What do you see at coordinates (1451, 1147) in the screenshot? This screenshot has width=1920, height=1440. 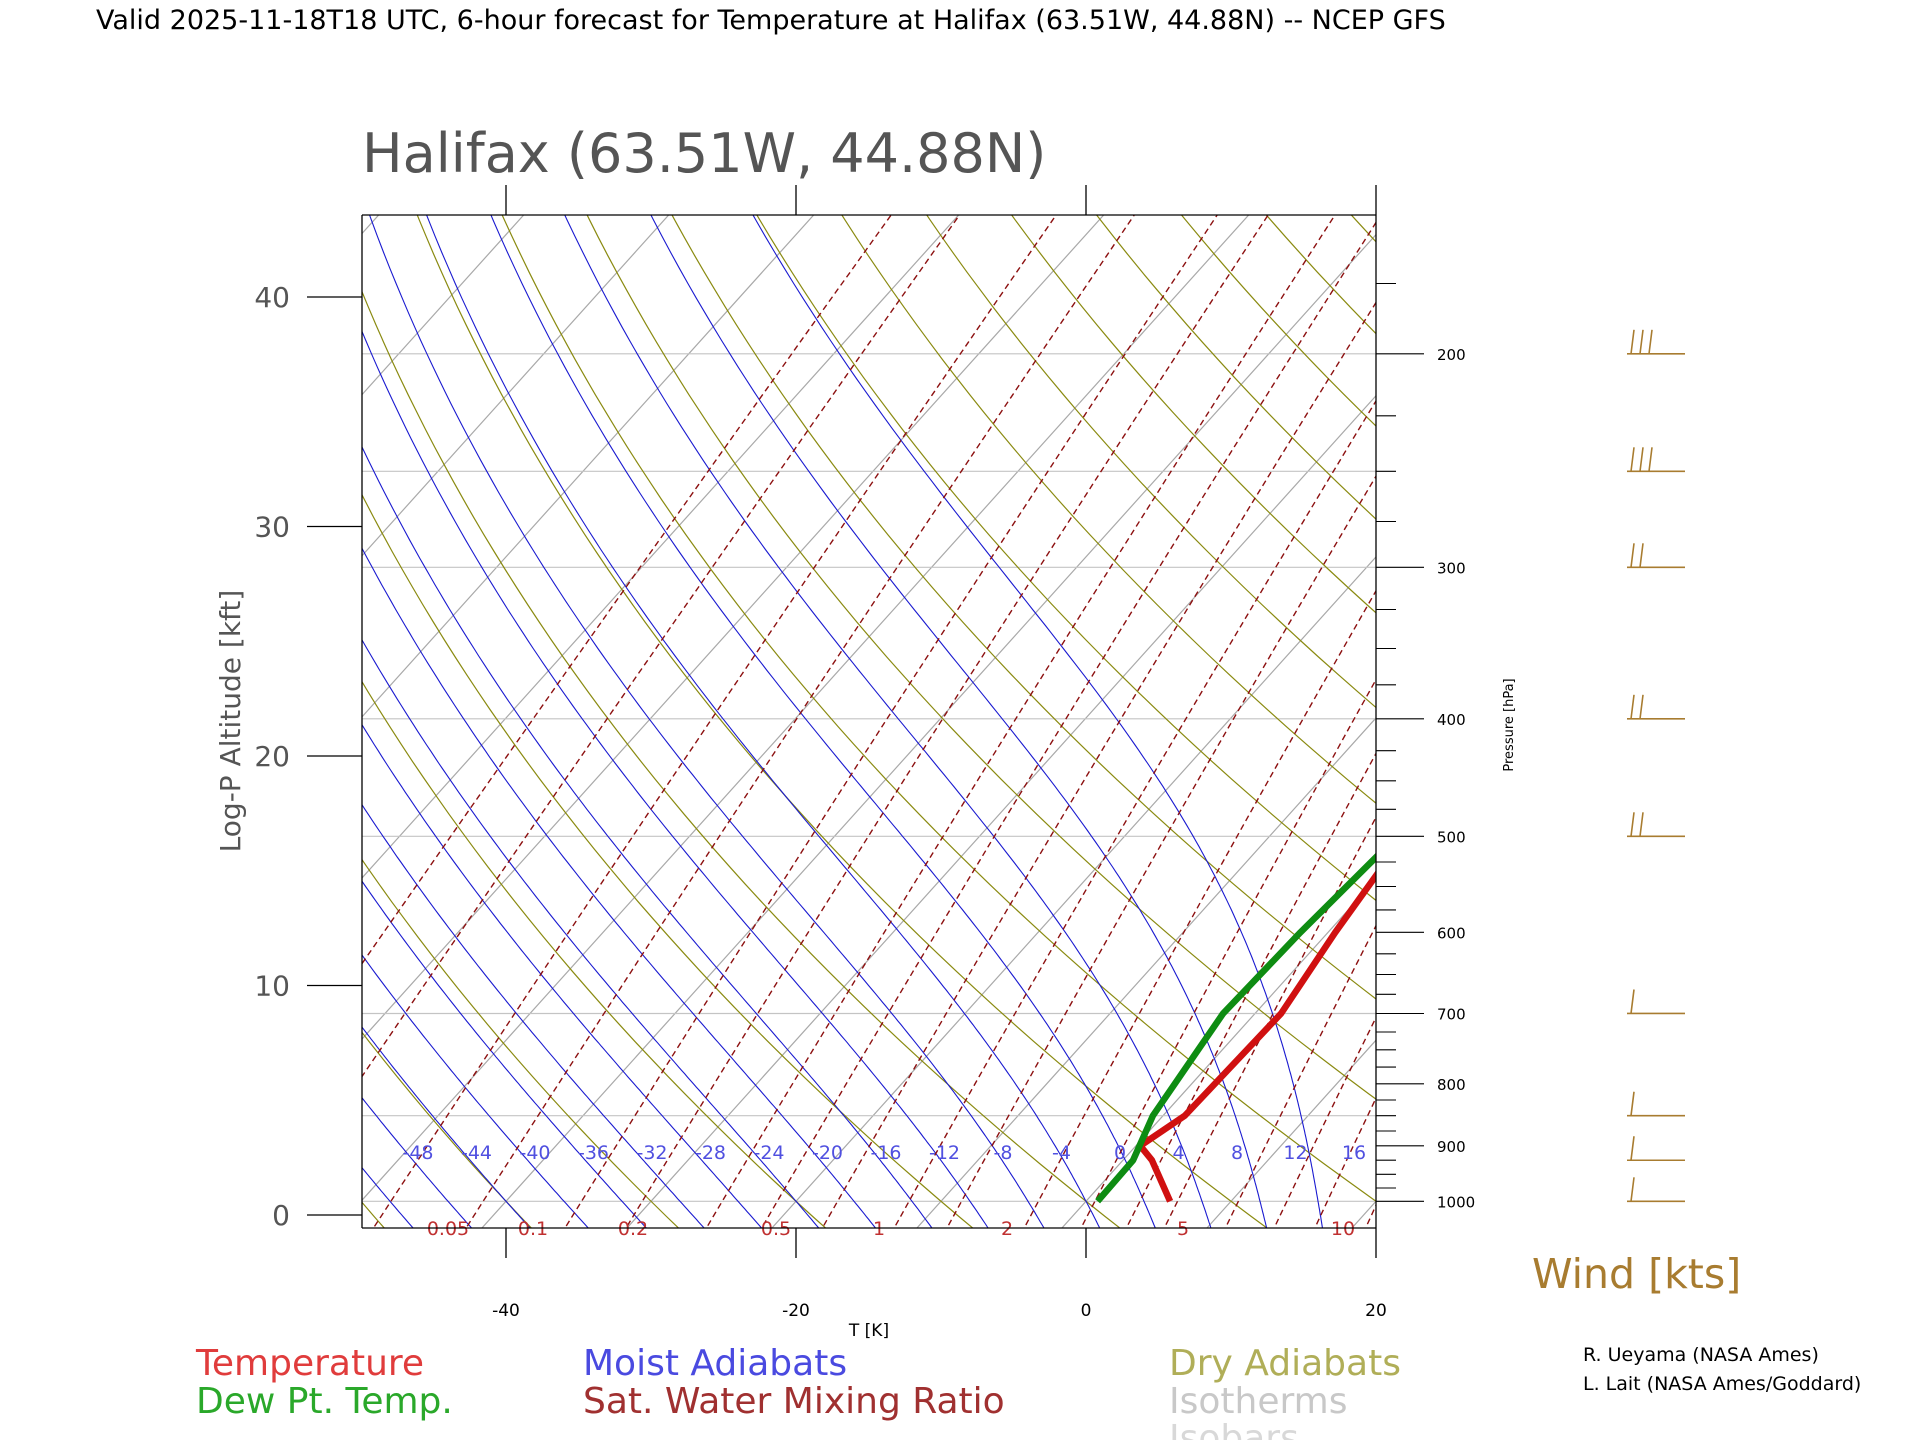 I see `right-axis-tick-label: 900` at bounding box center [1451, 1147].